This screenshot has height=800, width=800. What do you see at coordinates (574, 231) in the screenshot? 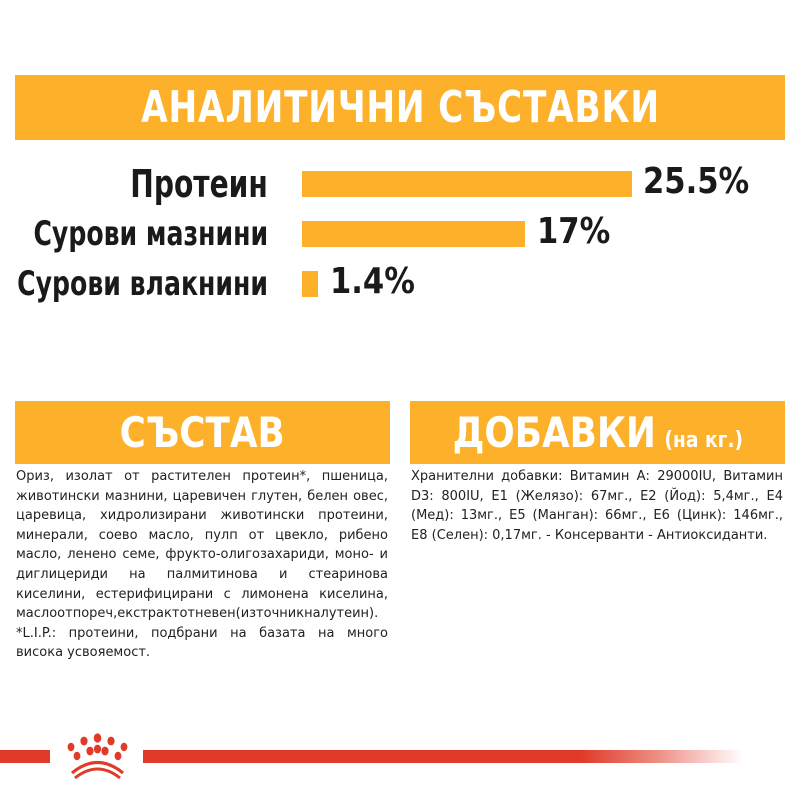
I see `analytics-value: 17%` at bounding box center [574, 231].